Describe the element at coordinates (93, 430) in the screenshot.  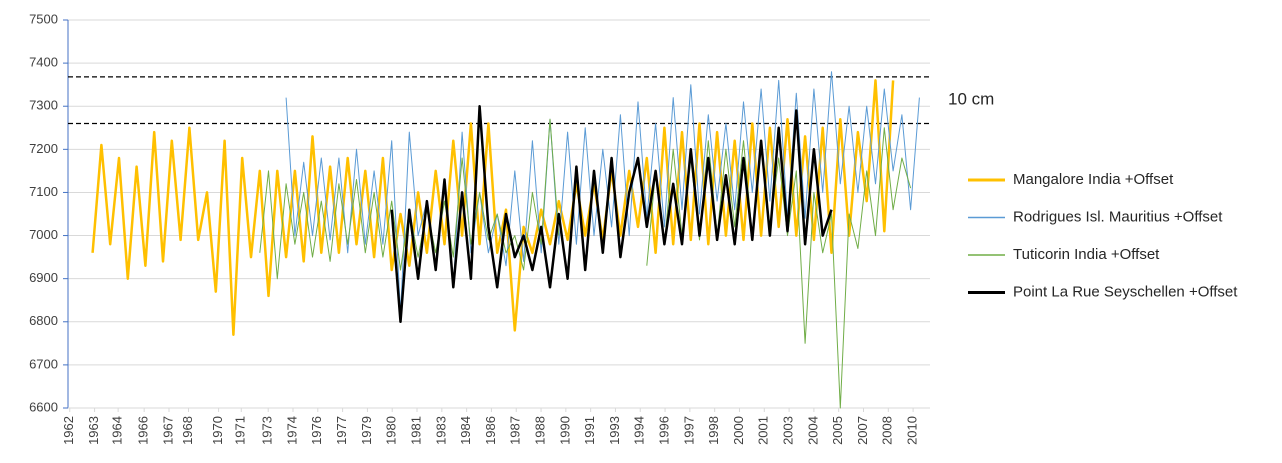
I see `x-tick-label: 1963` at that location.